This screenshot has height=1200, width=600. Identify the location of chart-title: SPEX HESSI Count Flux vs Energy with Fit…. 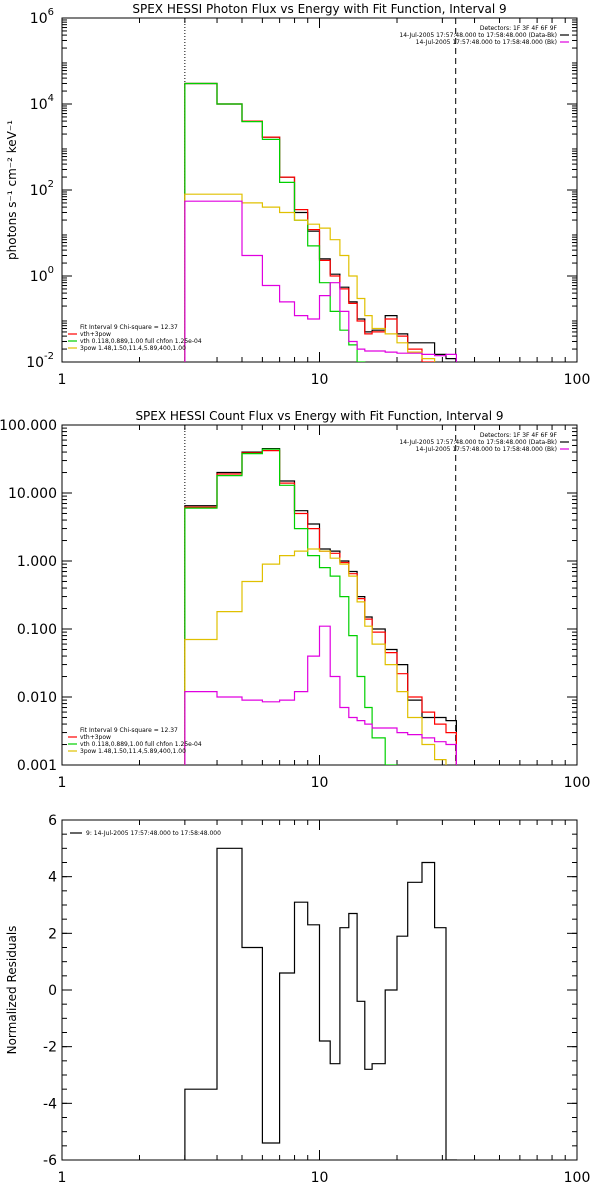
(319, 416).